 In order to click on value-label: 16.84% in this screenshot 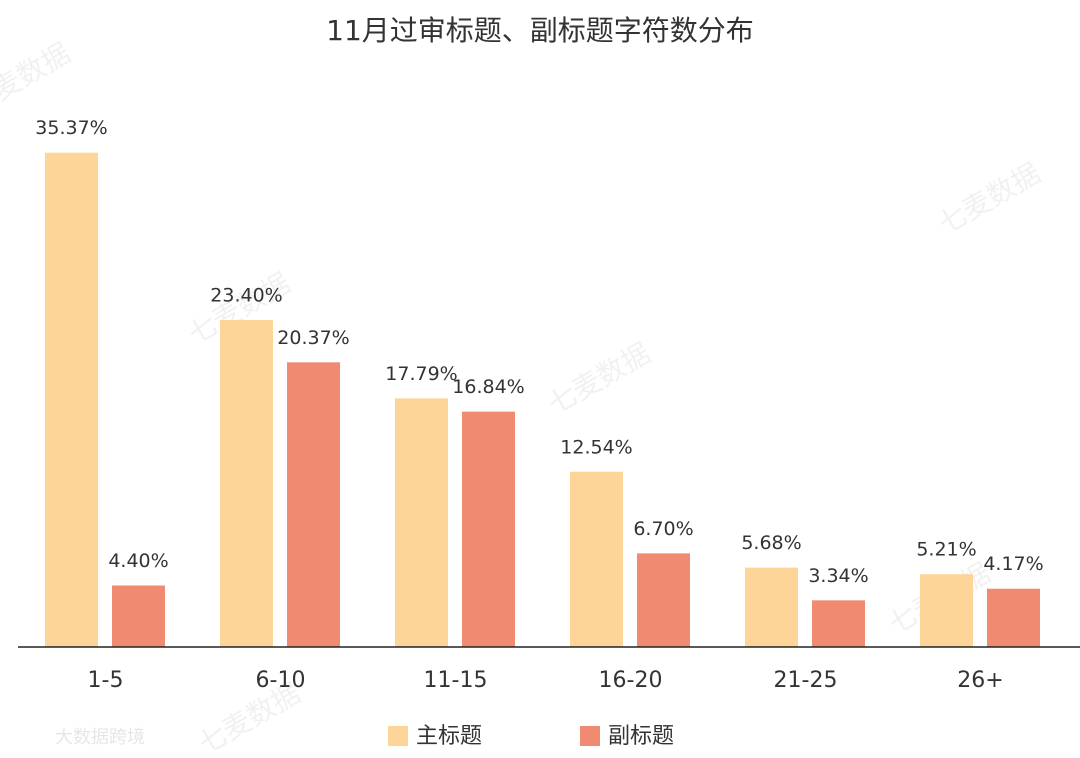, I will do `click(488, 387)`.